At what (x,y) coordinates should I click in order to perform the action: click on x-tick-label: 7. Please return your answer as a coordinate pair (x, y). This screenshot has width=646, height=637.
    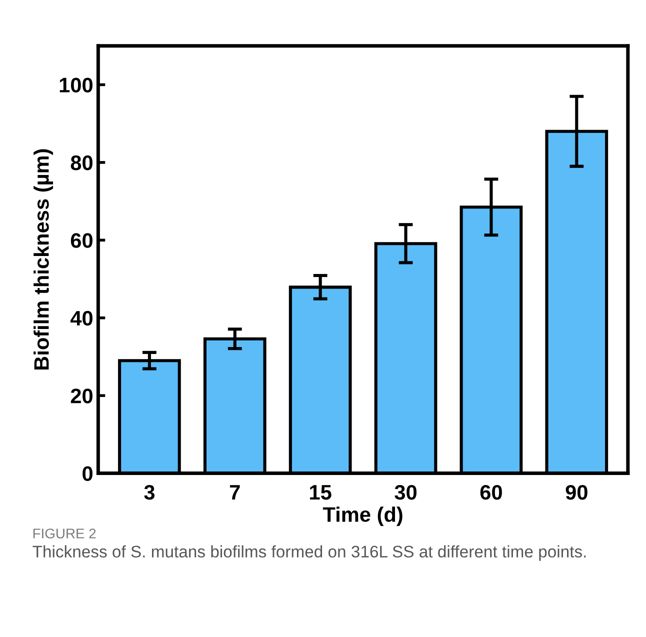
    Looking at the image, I should click on (235, 492).